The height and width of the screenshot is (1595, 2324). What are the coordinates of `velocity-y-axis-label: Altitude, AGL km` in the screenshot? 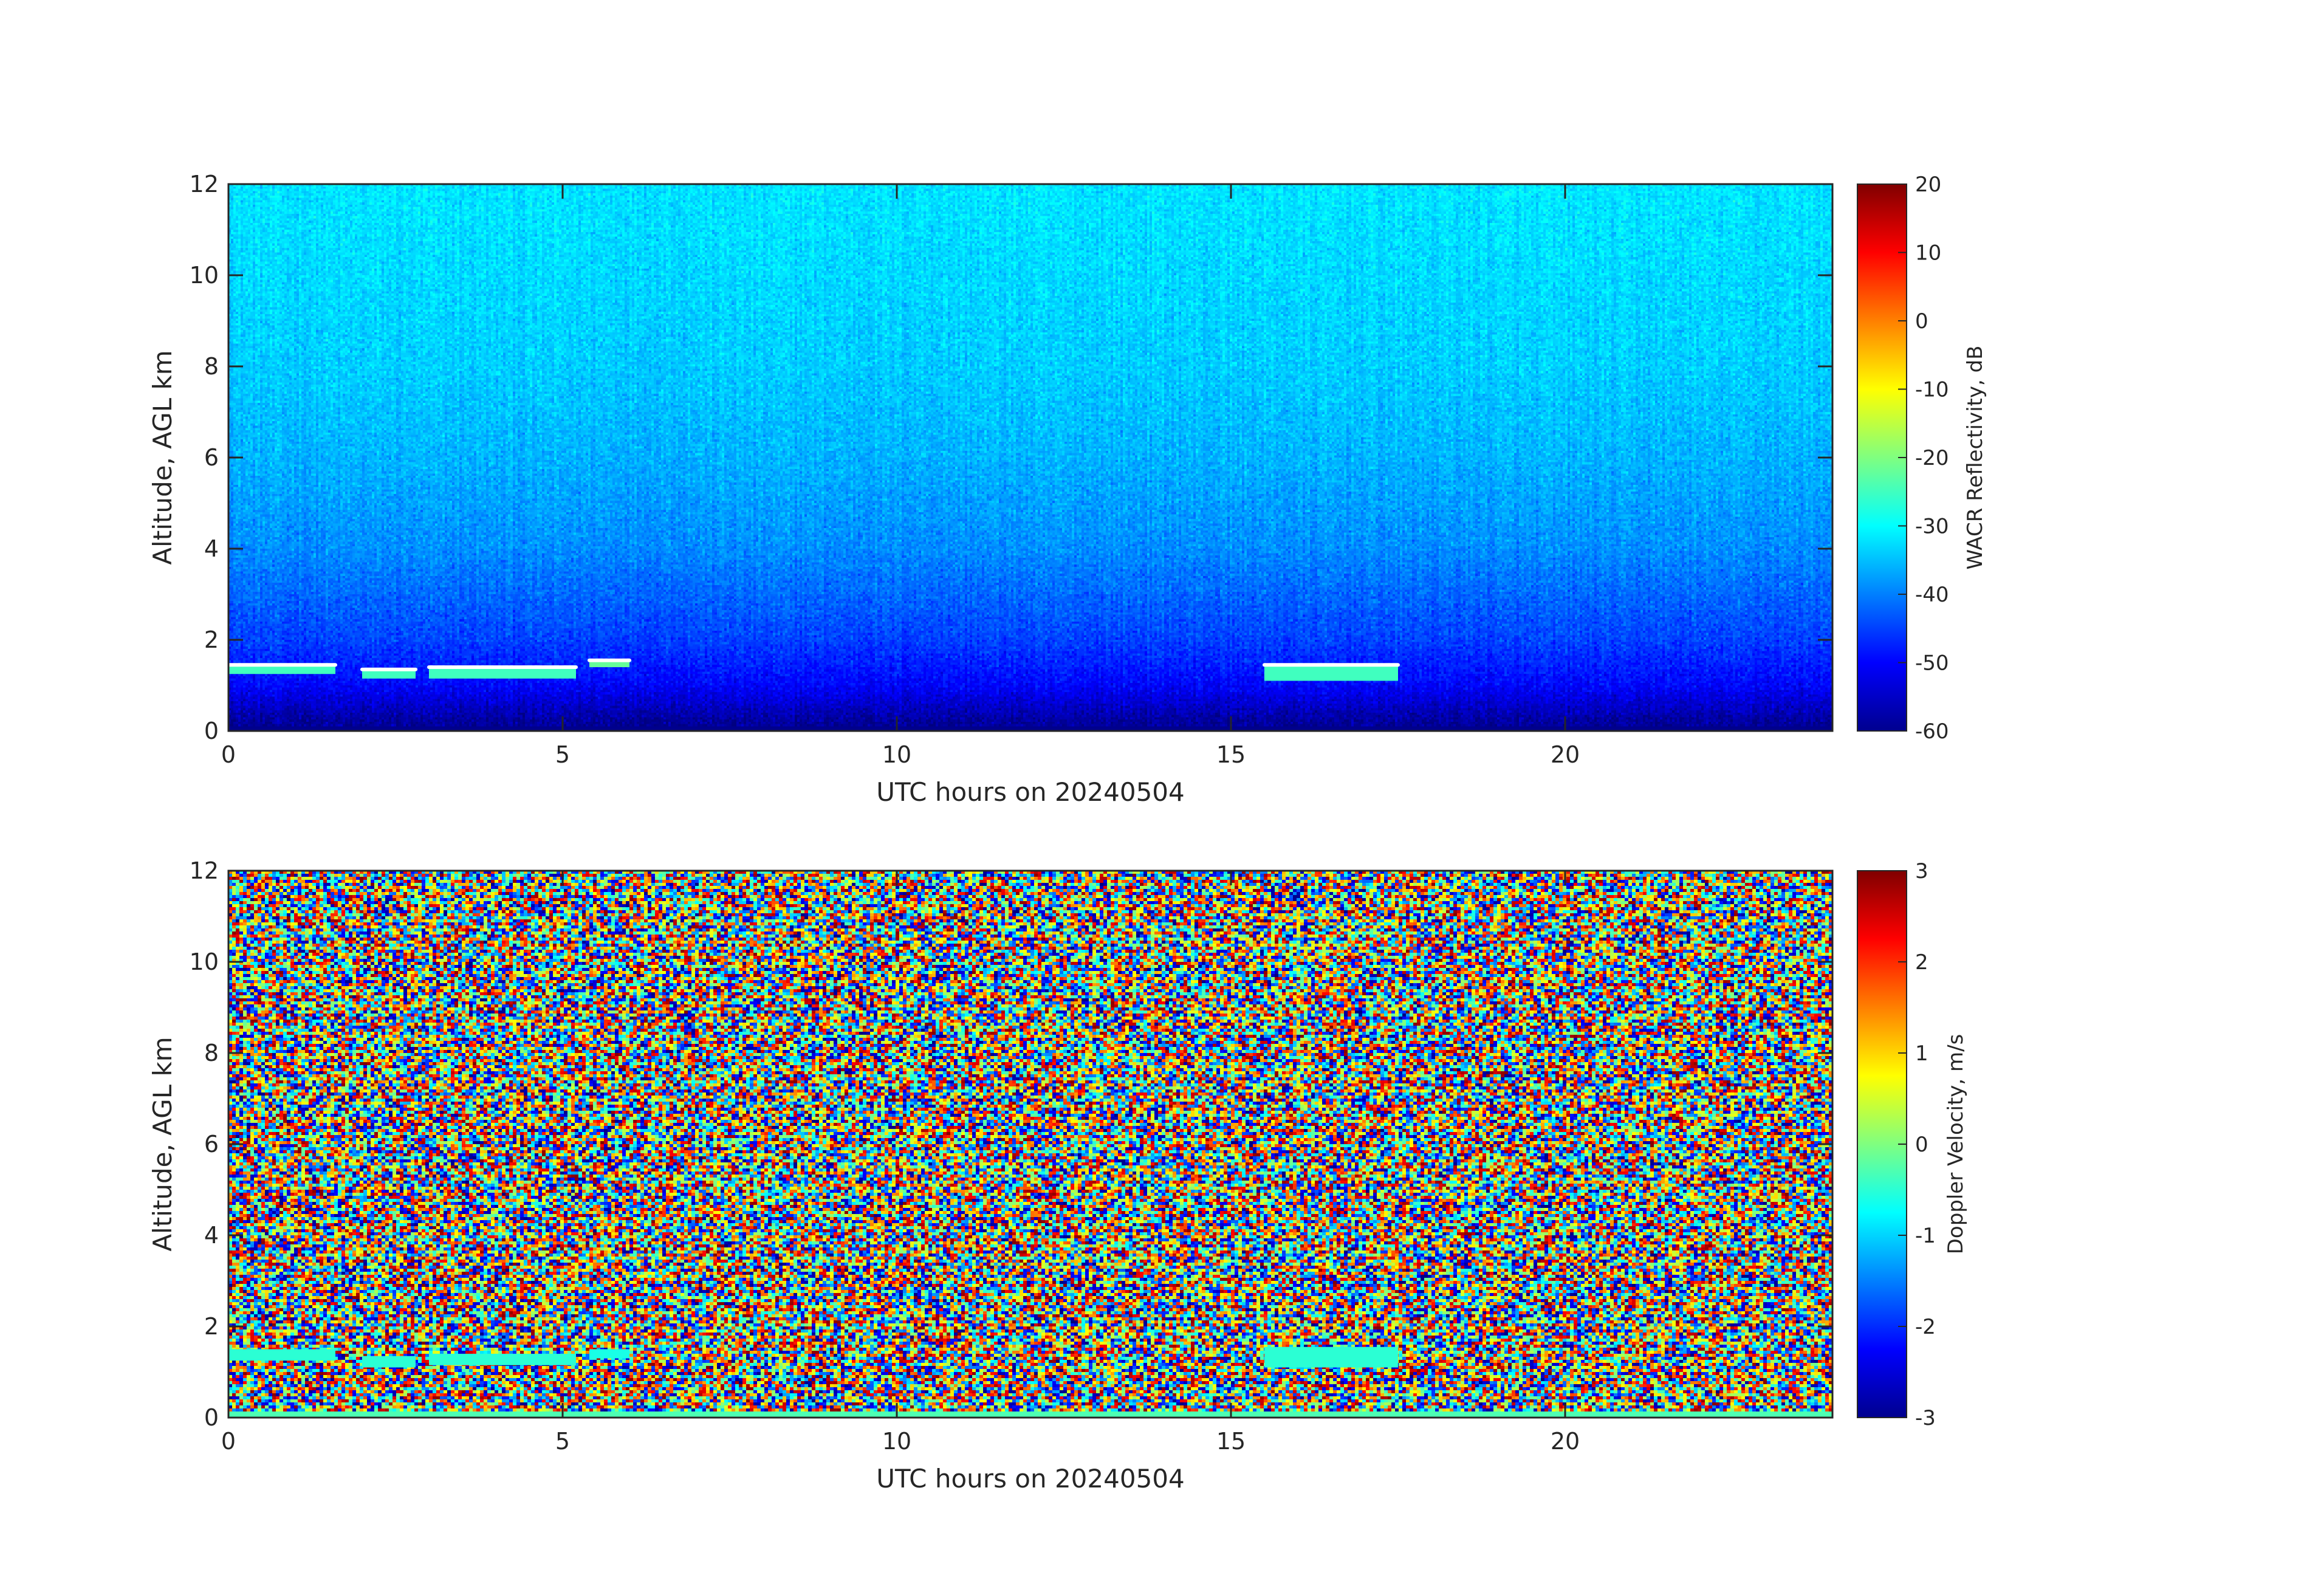 It's located at (162, 1144).